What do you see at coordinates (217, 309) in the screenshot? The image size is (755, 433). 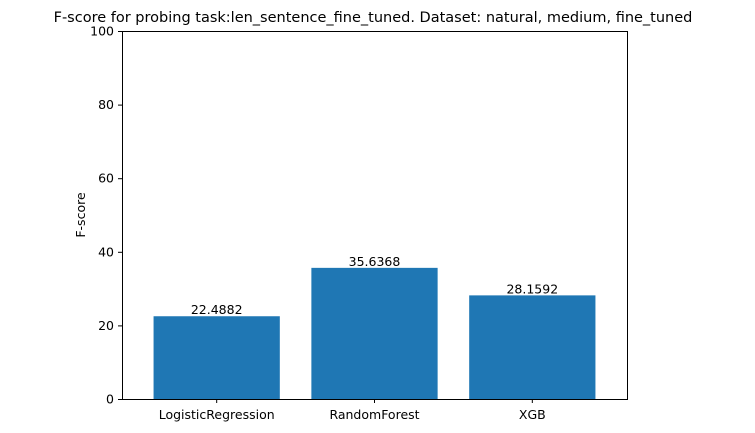 I see `bar-value-label: 22.4882` at bounding box center [217, 309].